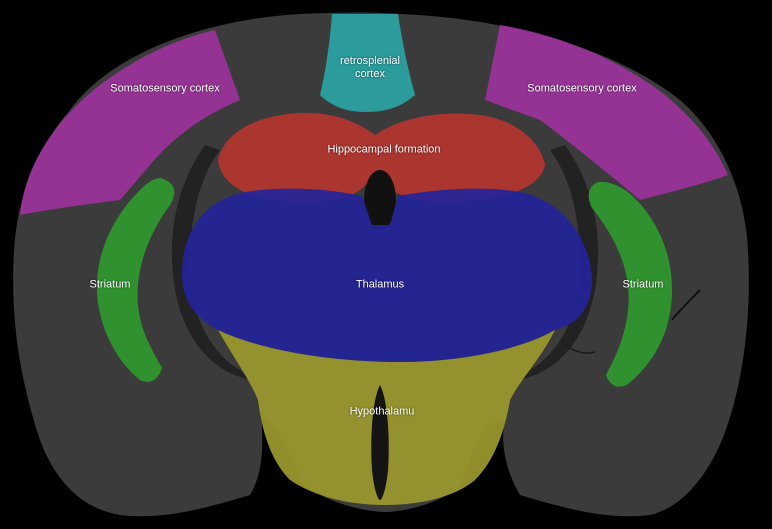 This screenshot has height=529, width=772. I want to click on ventricle, so click(380, 200).